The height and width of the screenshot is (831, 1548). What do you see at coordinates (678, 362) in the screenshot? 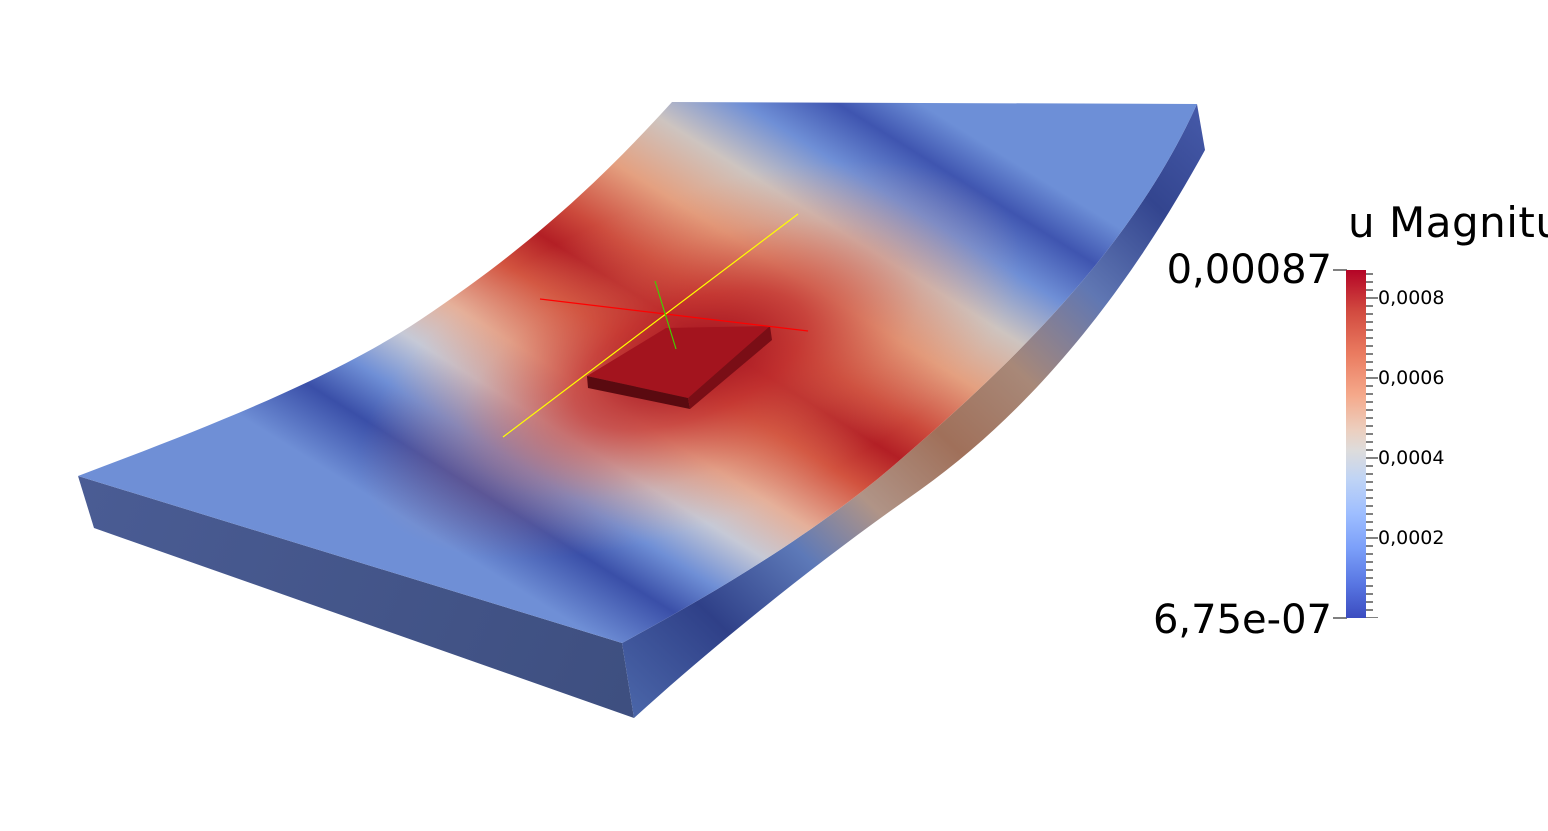
I see `load-block-top` at bounding box center [678, 362].